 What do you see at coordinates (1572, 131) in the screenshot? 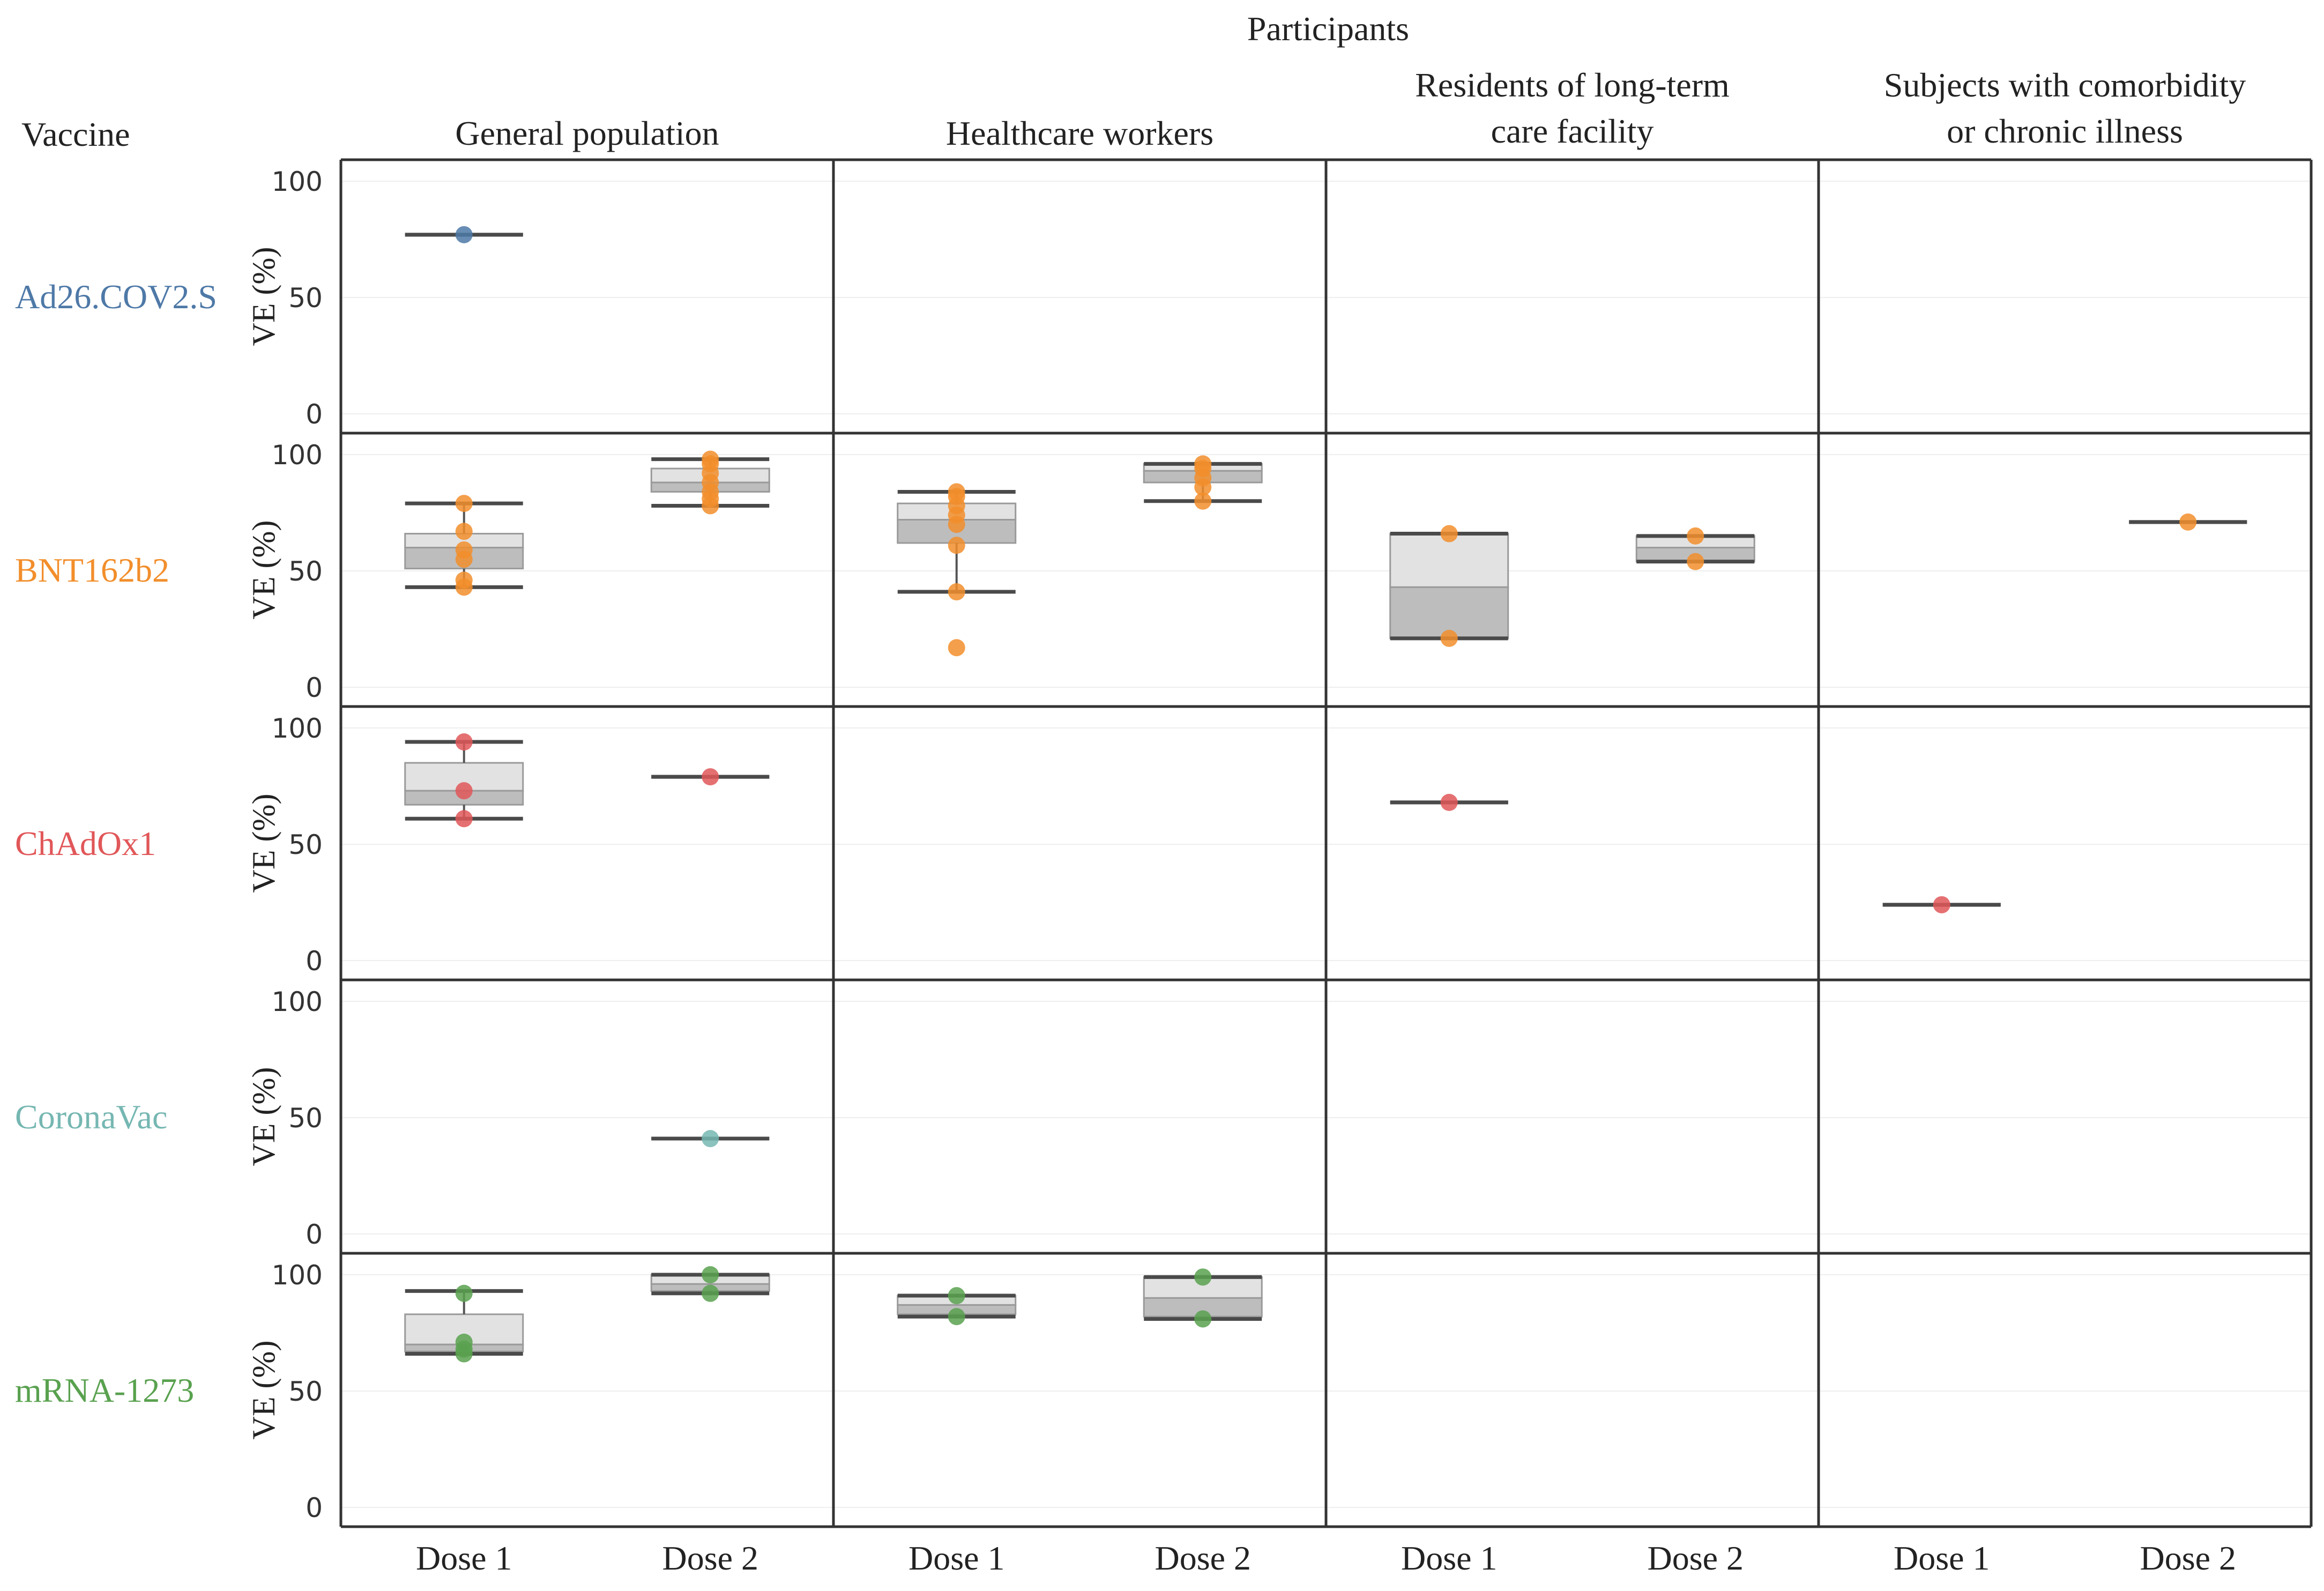
I see `column-header-line: care facility` at bounding box center [1572, 131].